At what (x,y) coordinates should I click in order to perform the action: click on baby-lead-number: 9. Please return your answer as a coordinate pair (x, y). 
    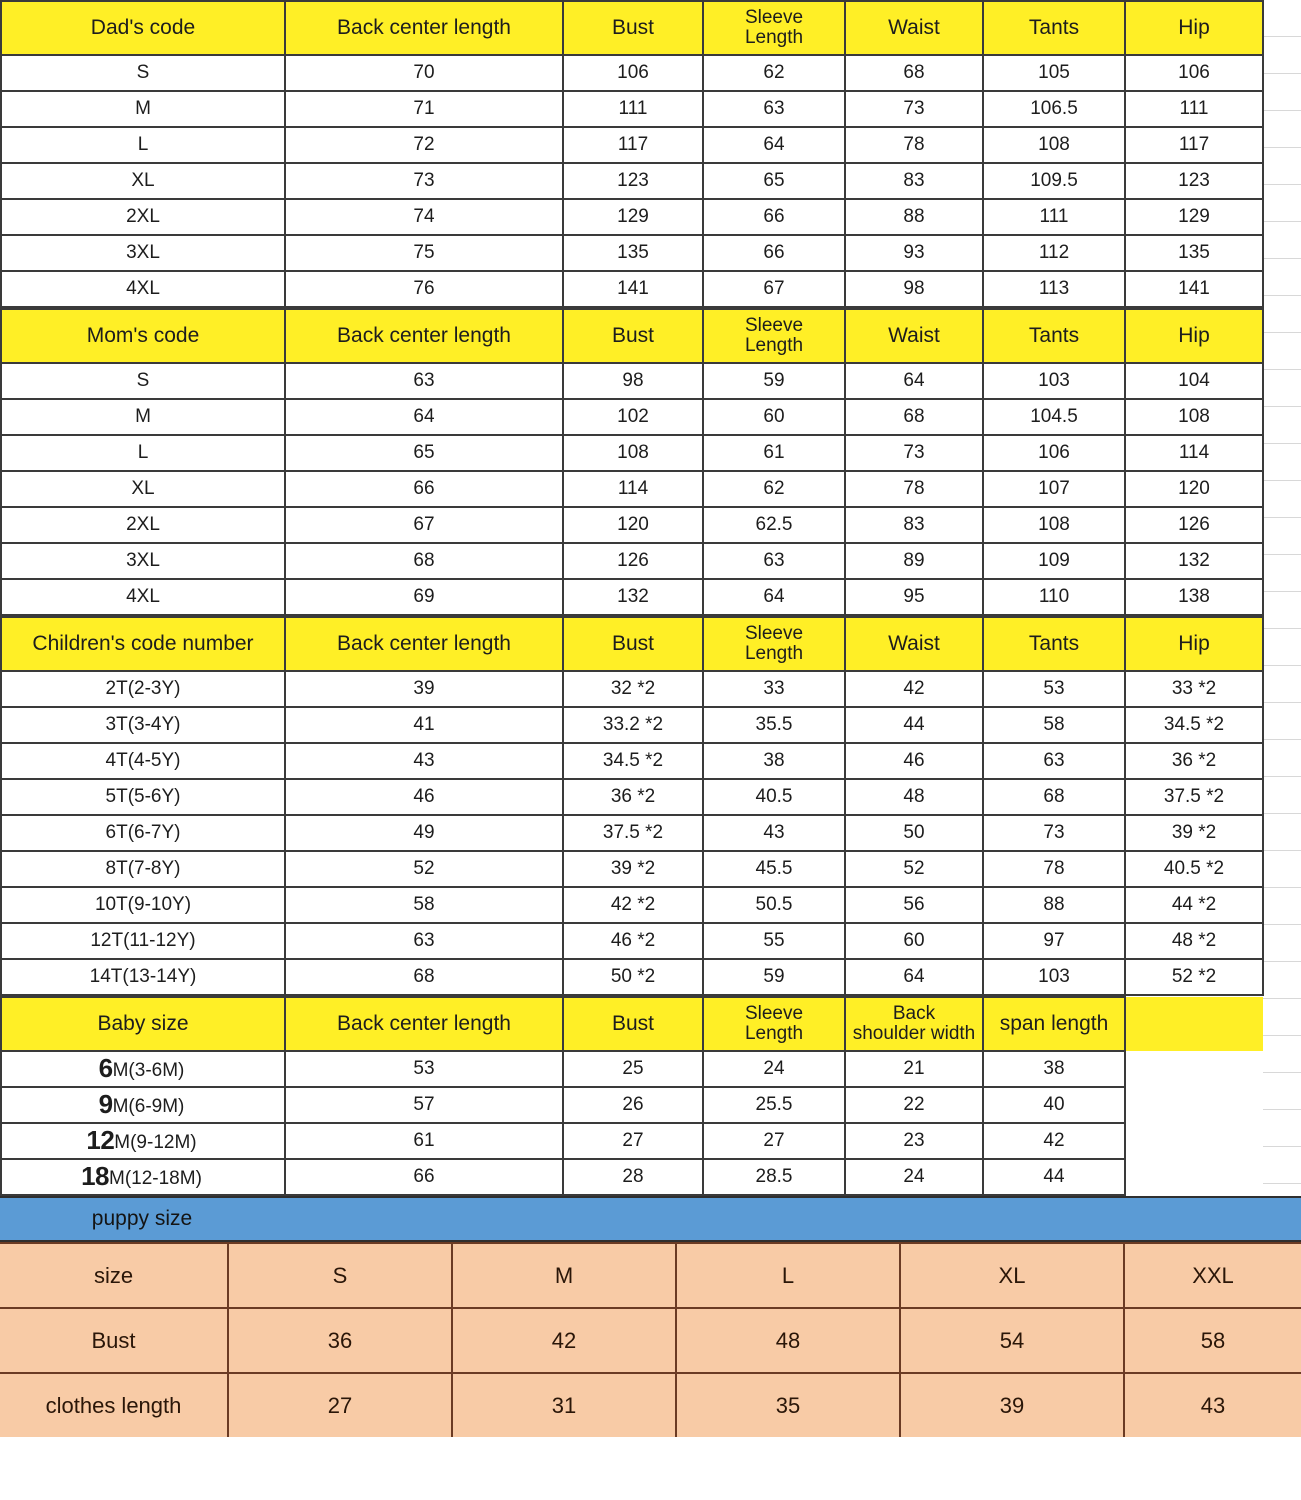
    Looking at the image, I should click on (105, 1104).